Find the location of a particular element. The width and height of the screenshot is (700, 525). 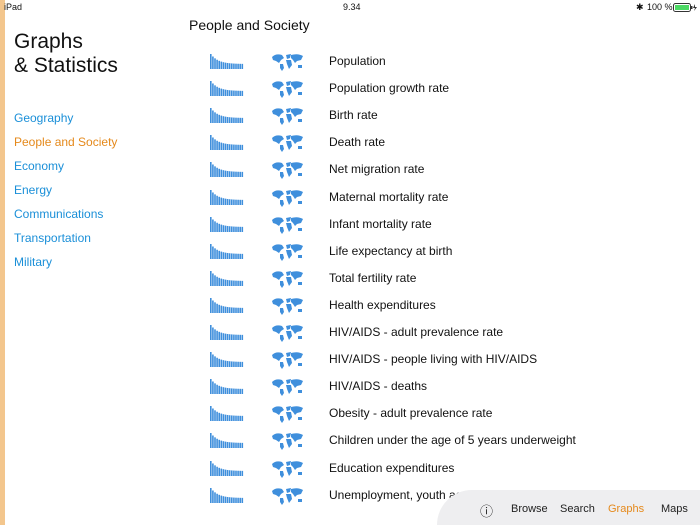

sidebar-edge is located at coordinates (2, 262).